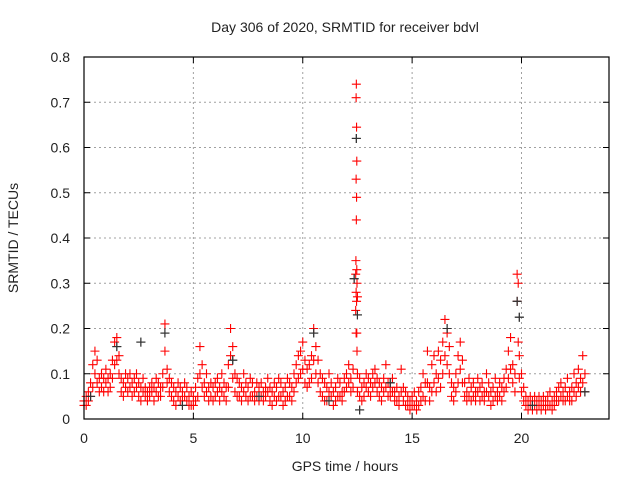  What do you see at coordinates (61, 238) in the screenshot?
I see `y-tick-label: 0.4` at bounding box center [61, 238].